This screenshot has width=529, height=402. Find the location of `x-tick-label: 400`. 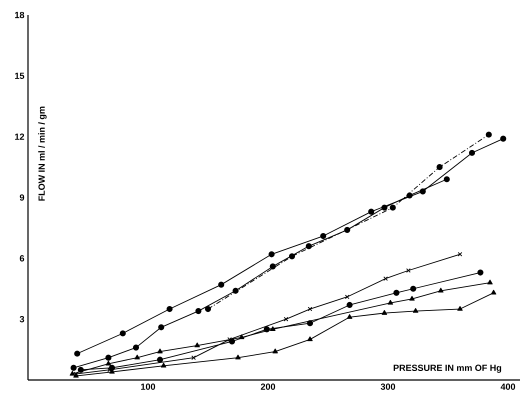

x-tick-label: 400 is located at coordinates (508, 387).